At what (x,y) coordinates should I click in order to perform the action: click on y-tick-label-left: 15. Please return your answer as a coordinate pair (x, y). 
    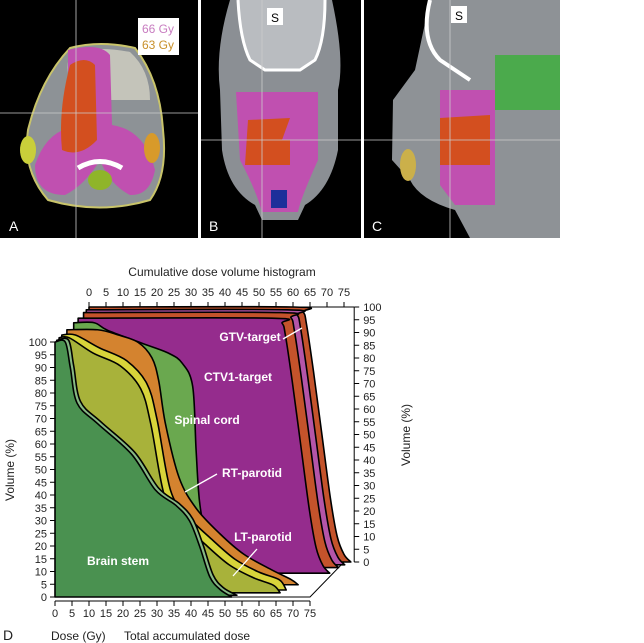
    Looking at the image, I should click on (41, 560).